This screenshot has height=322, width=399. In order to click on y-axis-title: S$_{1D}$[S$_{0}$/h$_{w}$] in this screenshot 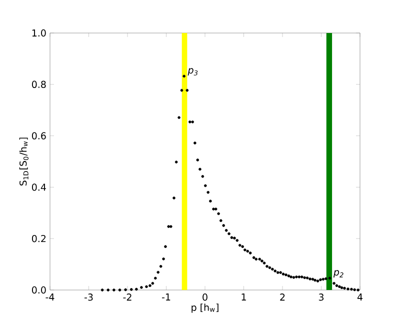, I will do `click(23, 162)`.